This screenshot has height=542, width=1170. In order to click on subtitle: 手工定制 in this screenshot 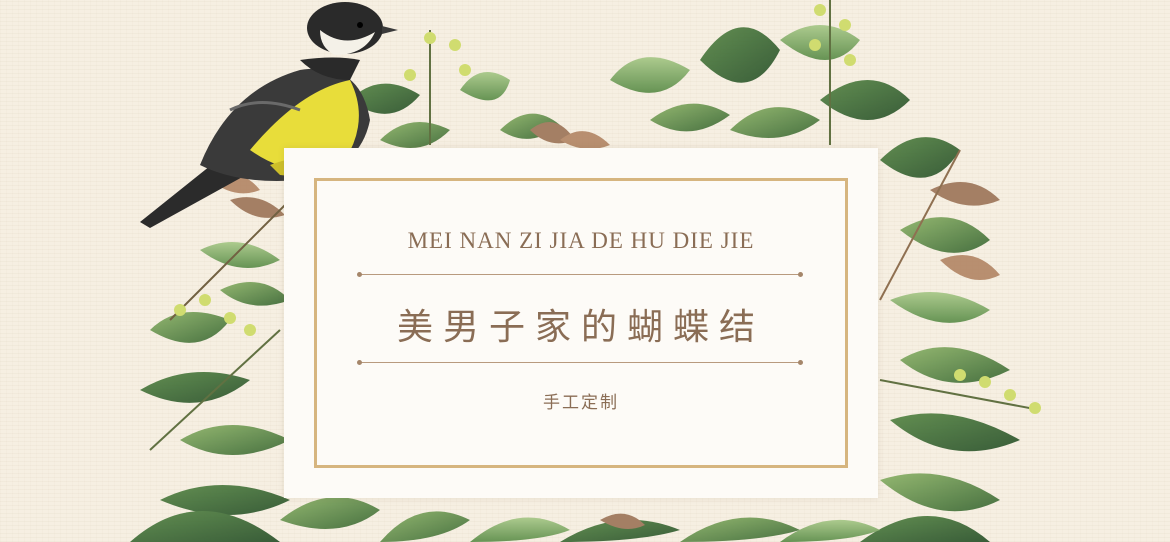, I will do `click(581, 403)`.